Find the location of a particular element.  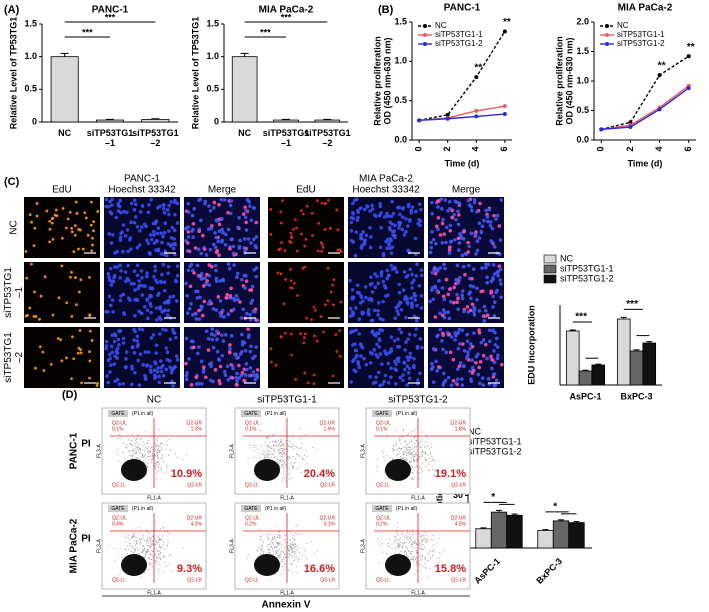

quadrant-name: Q2-LL is located at coordinates (383, 580).